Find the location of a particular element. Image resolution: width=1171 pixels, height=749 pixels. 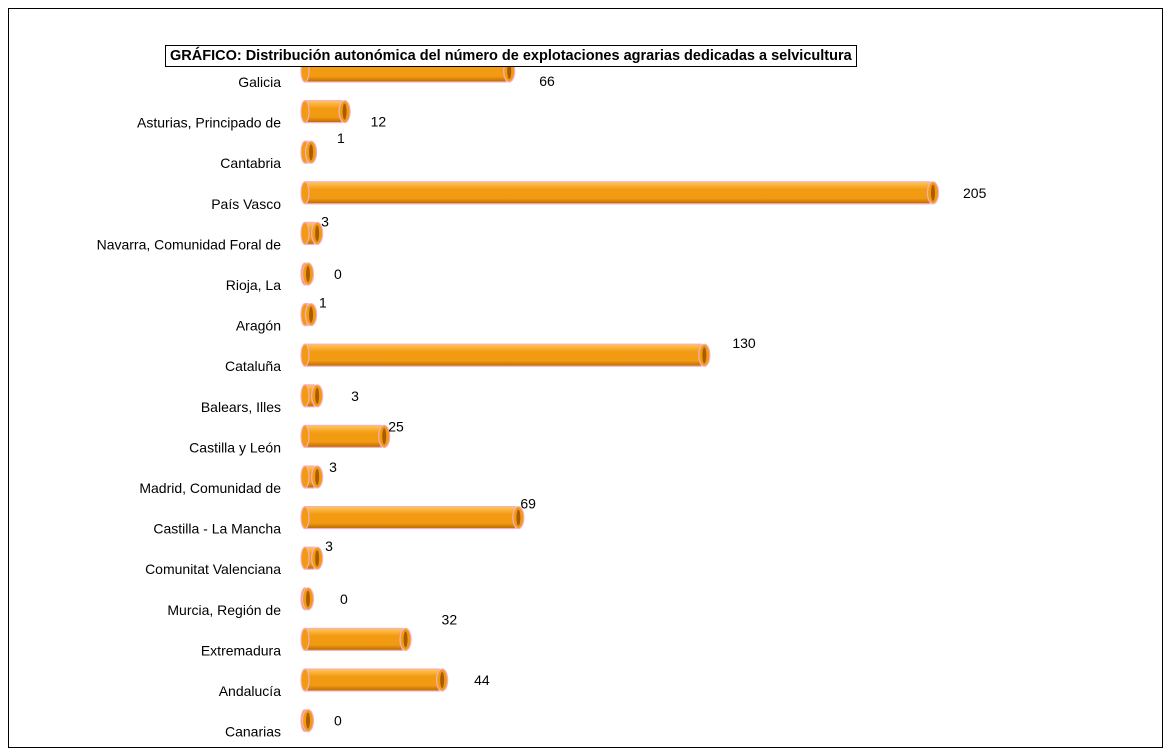

value-label: 130 is located at coordinates (744, 343).